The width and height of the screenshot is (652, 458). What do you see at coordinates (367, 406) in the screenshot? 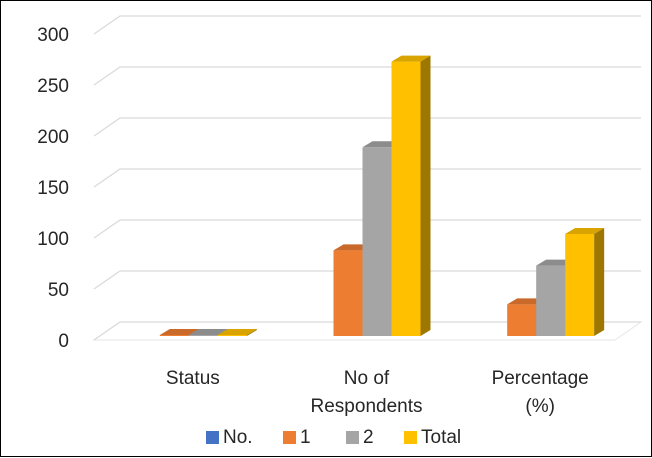
I see `category-label: Respondents` at bounding box center [367, 406].